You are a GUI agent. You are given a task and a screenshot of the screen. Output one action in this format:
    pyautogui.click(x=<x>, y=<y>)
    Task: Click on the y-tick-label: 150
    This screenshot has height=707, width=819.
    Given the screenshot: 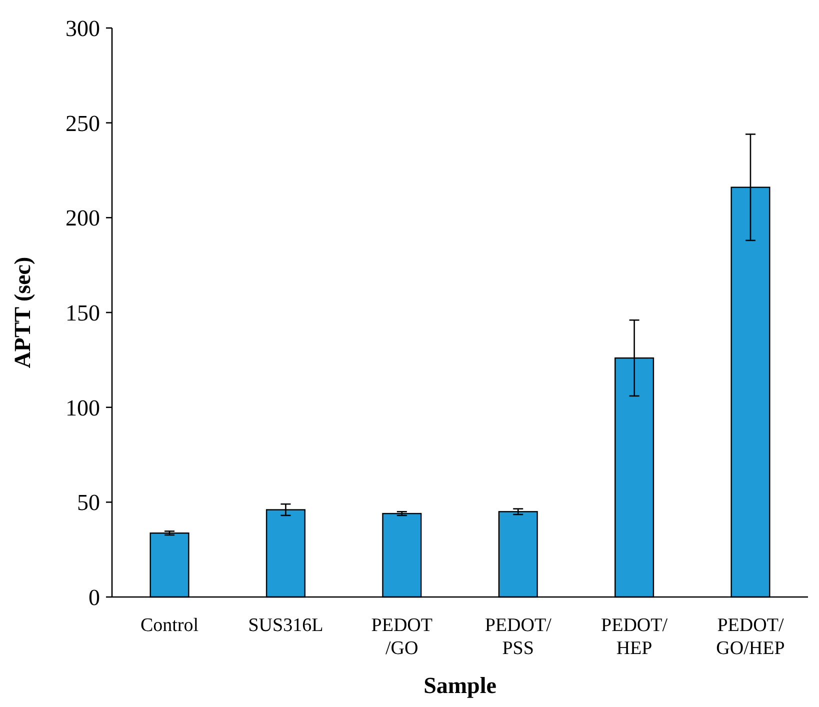 What is the action you would take?
    pyautogui.click(x=83, y=313)
    